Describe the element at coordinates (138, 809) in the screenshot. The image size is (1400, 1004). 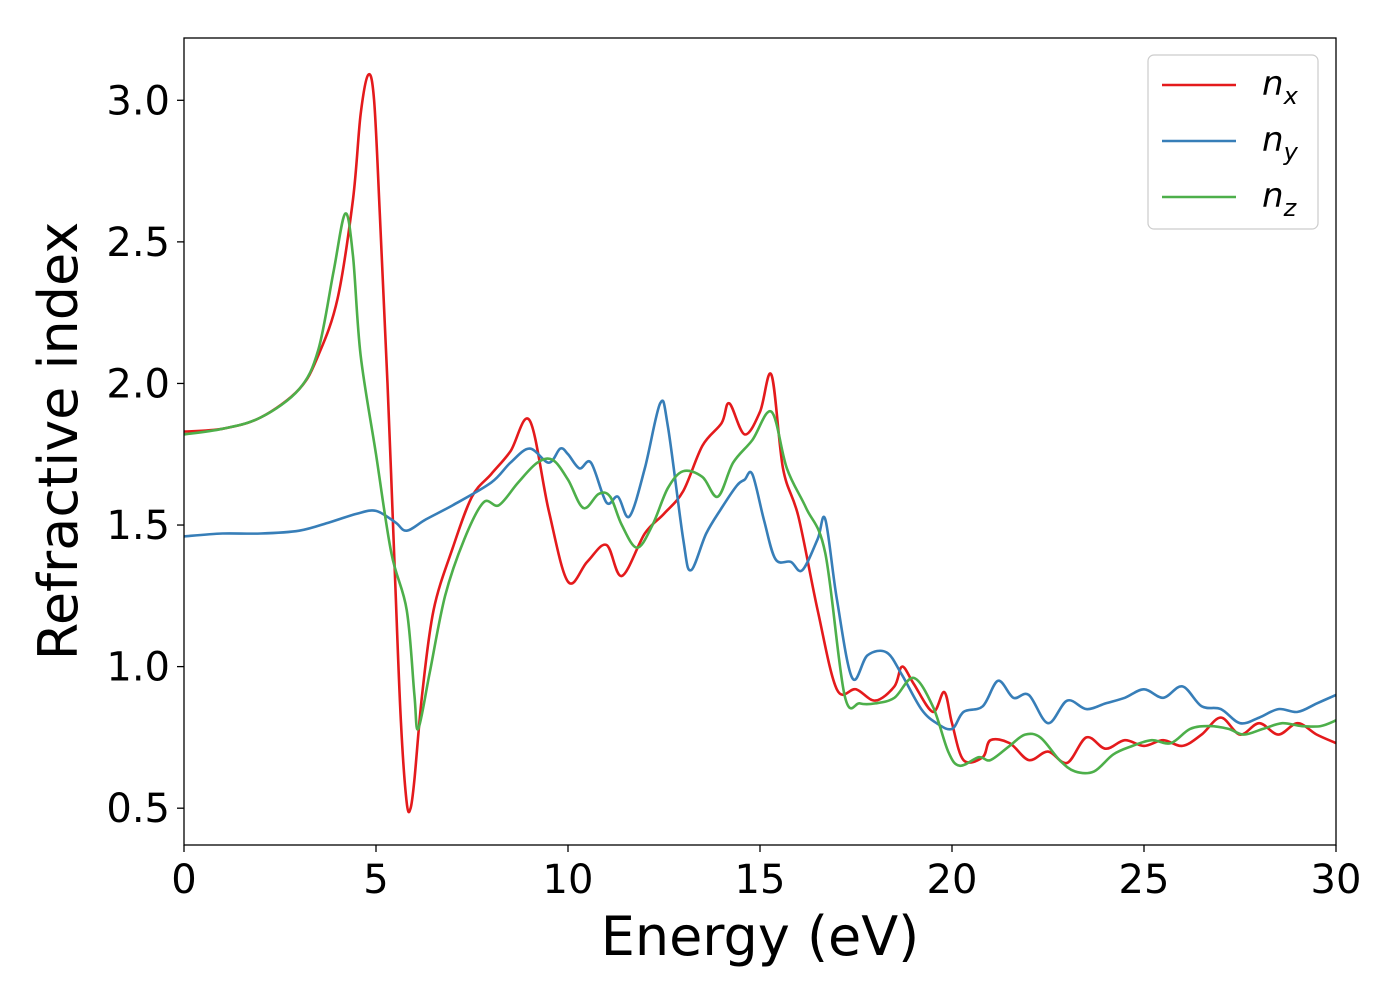
I see `y-tick-label: 0.5` at that location.